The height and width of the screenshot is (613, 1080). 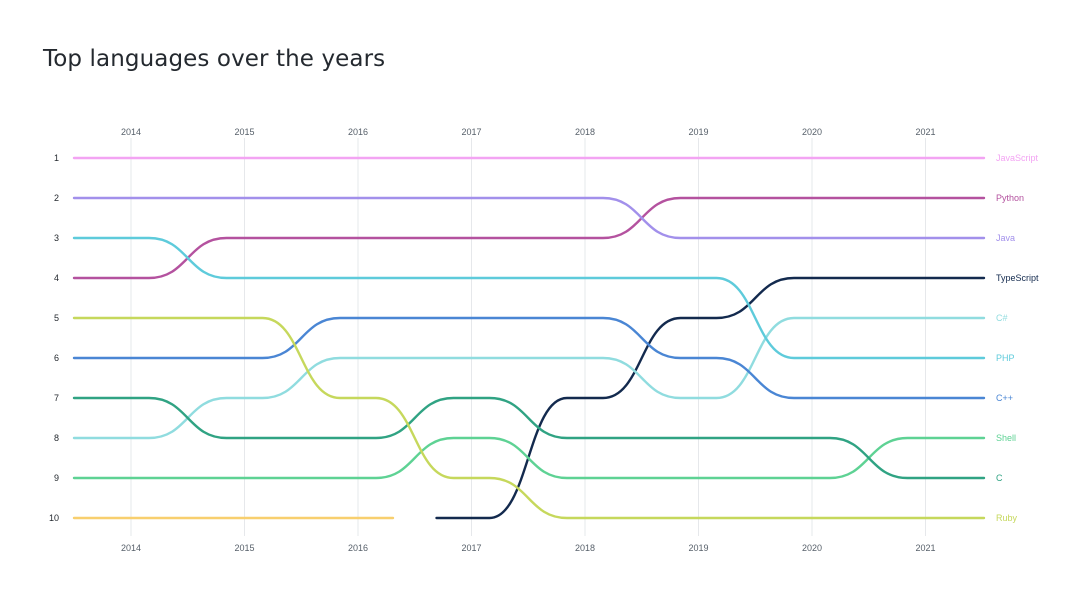 What do you see at coordinates (1007, 518) in the screenshot?
I see `series-end-label: Ruby` at bounding box center [1007, 518].